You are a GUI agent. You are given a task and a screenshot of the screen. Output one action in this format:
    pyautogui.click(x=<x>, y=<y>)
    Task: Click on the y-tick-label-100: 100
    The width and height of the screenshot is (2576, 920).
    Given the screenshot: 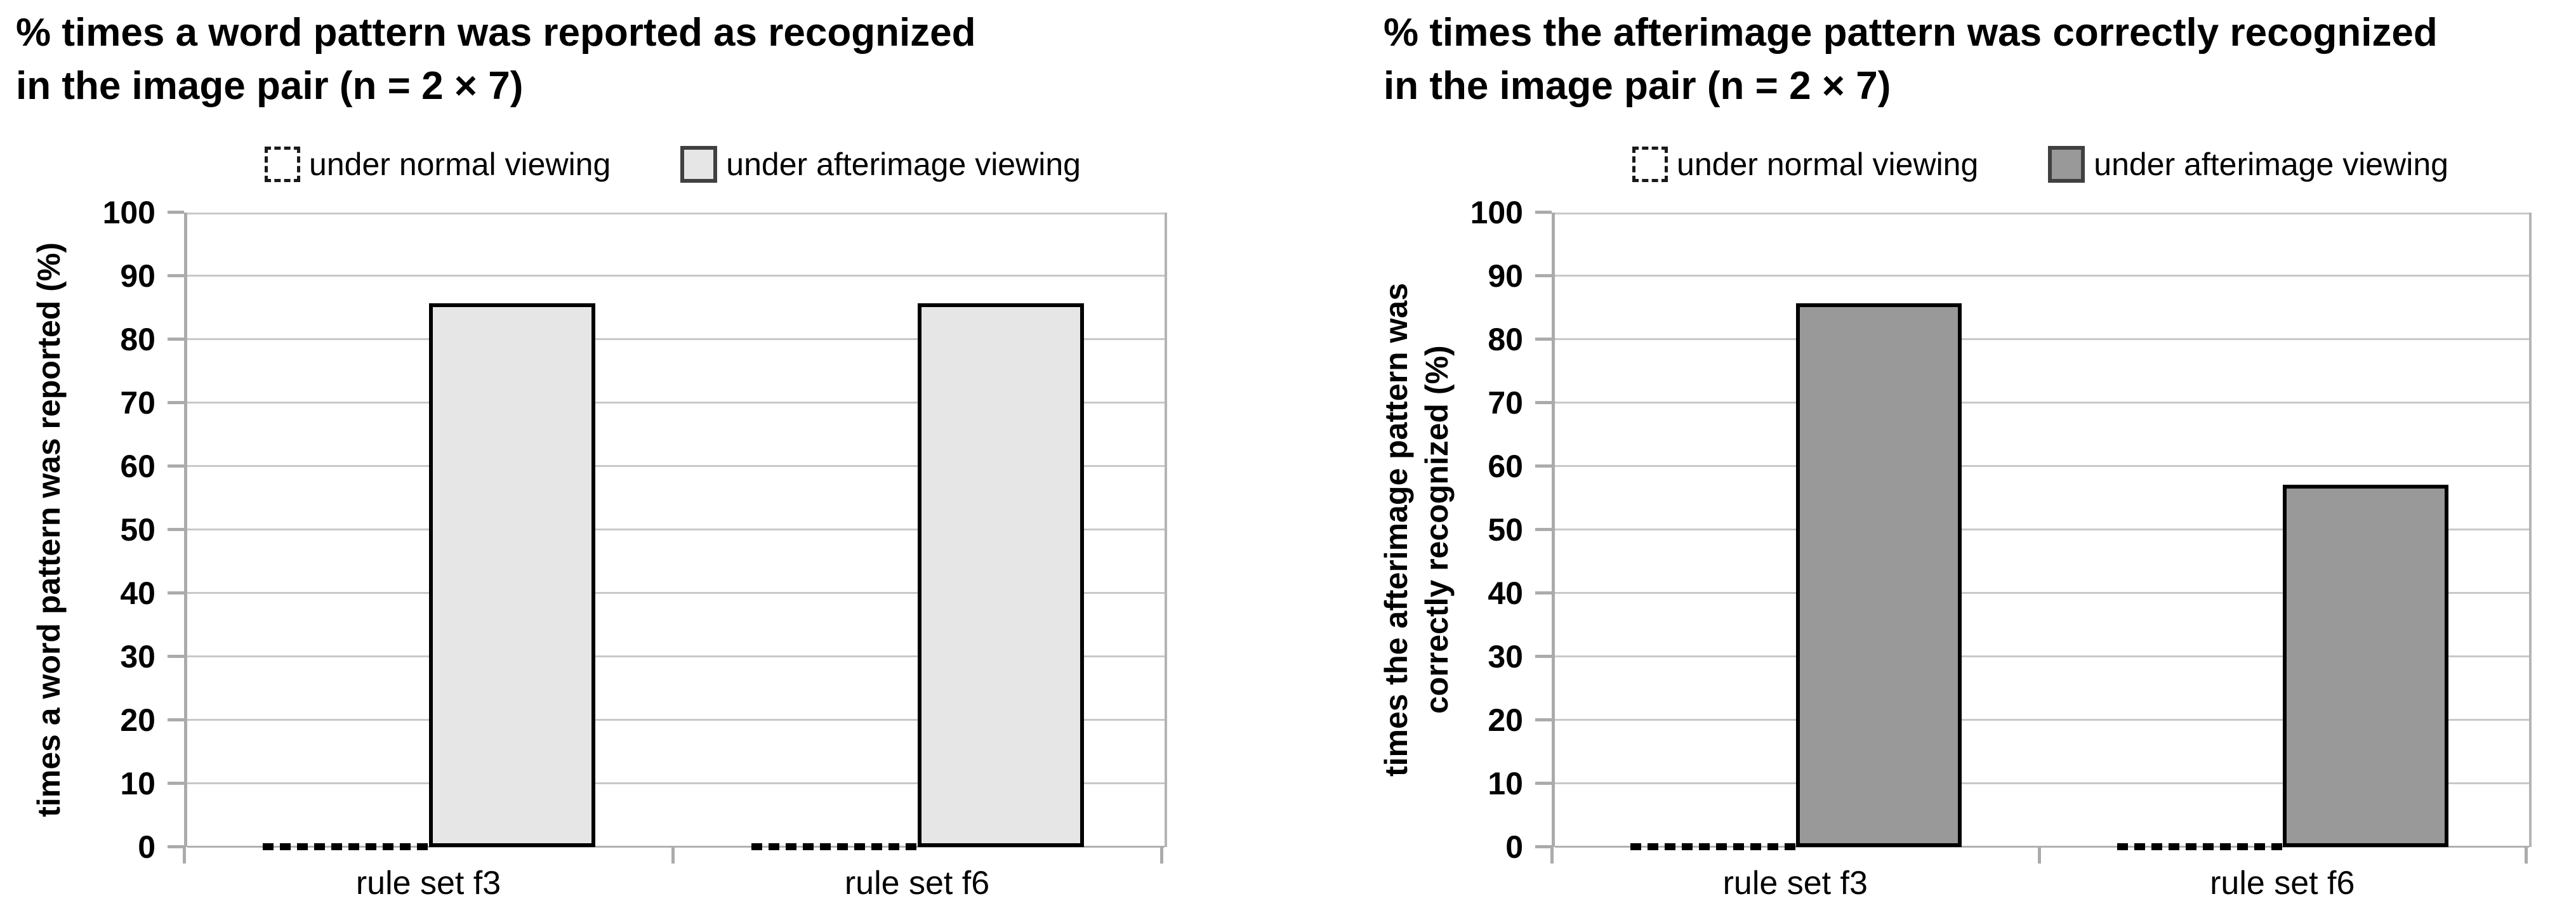 What is the action you would take?
    pyautogui.click(x=1497, y=212)
    